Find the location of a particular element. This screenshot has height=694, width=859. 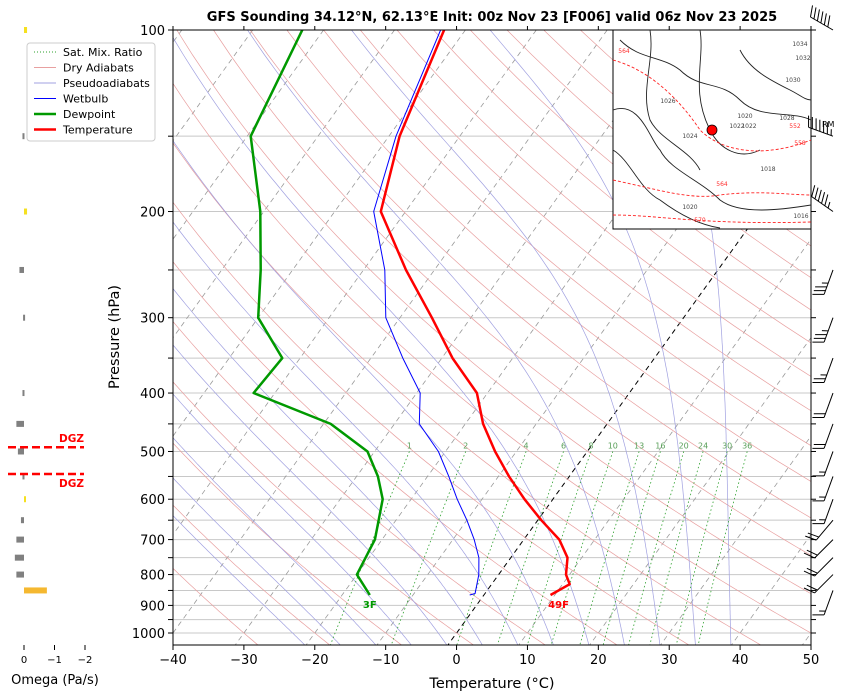

x-tick-label: 30 is located at coordinates (669, 660).